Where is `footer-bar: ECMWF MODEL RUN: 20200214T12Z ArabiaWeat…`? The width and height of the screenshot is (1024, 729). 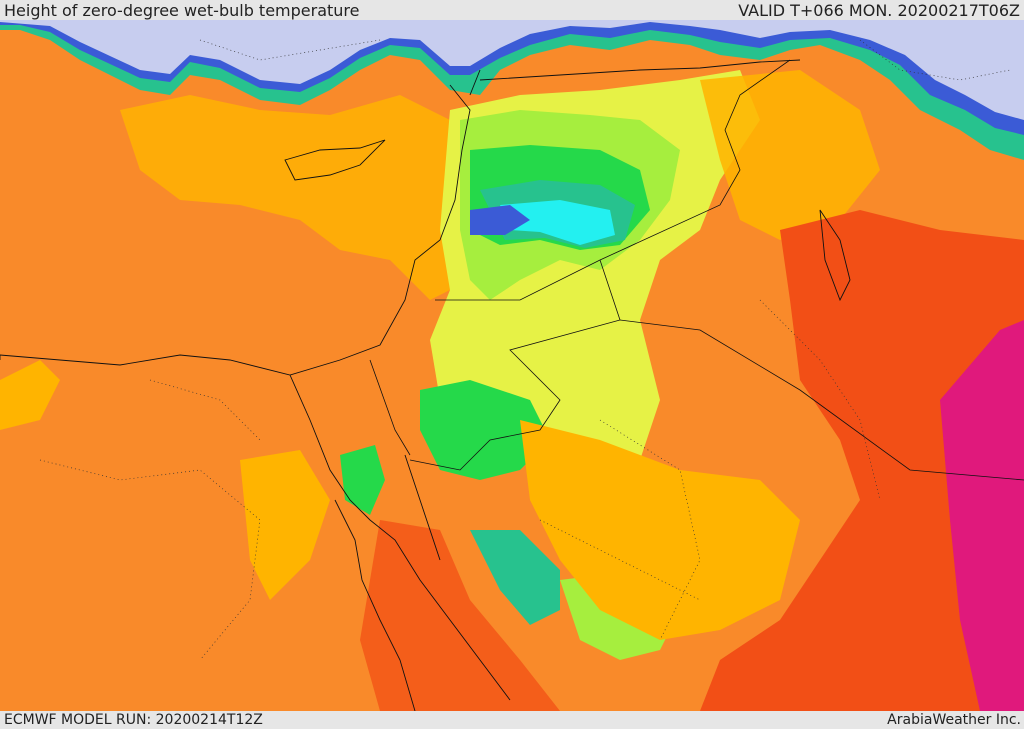
footer-bar: ECMWF MODEL RUN: 20200214T12Z ArabiaWeat… is located at coordinates (512, 720).